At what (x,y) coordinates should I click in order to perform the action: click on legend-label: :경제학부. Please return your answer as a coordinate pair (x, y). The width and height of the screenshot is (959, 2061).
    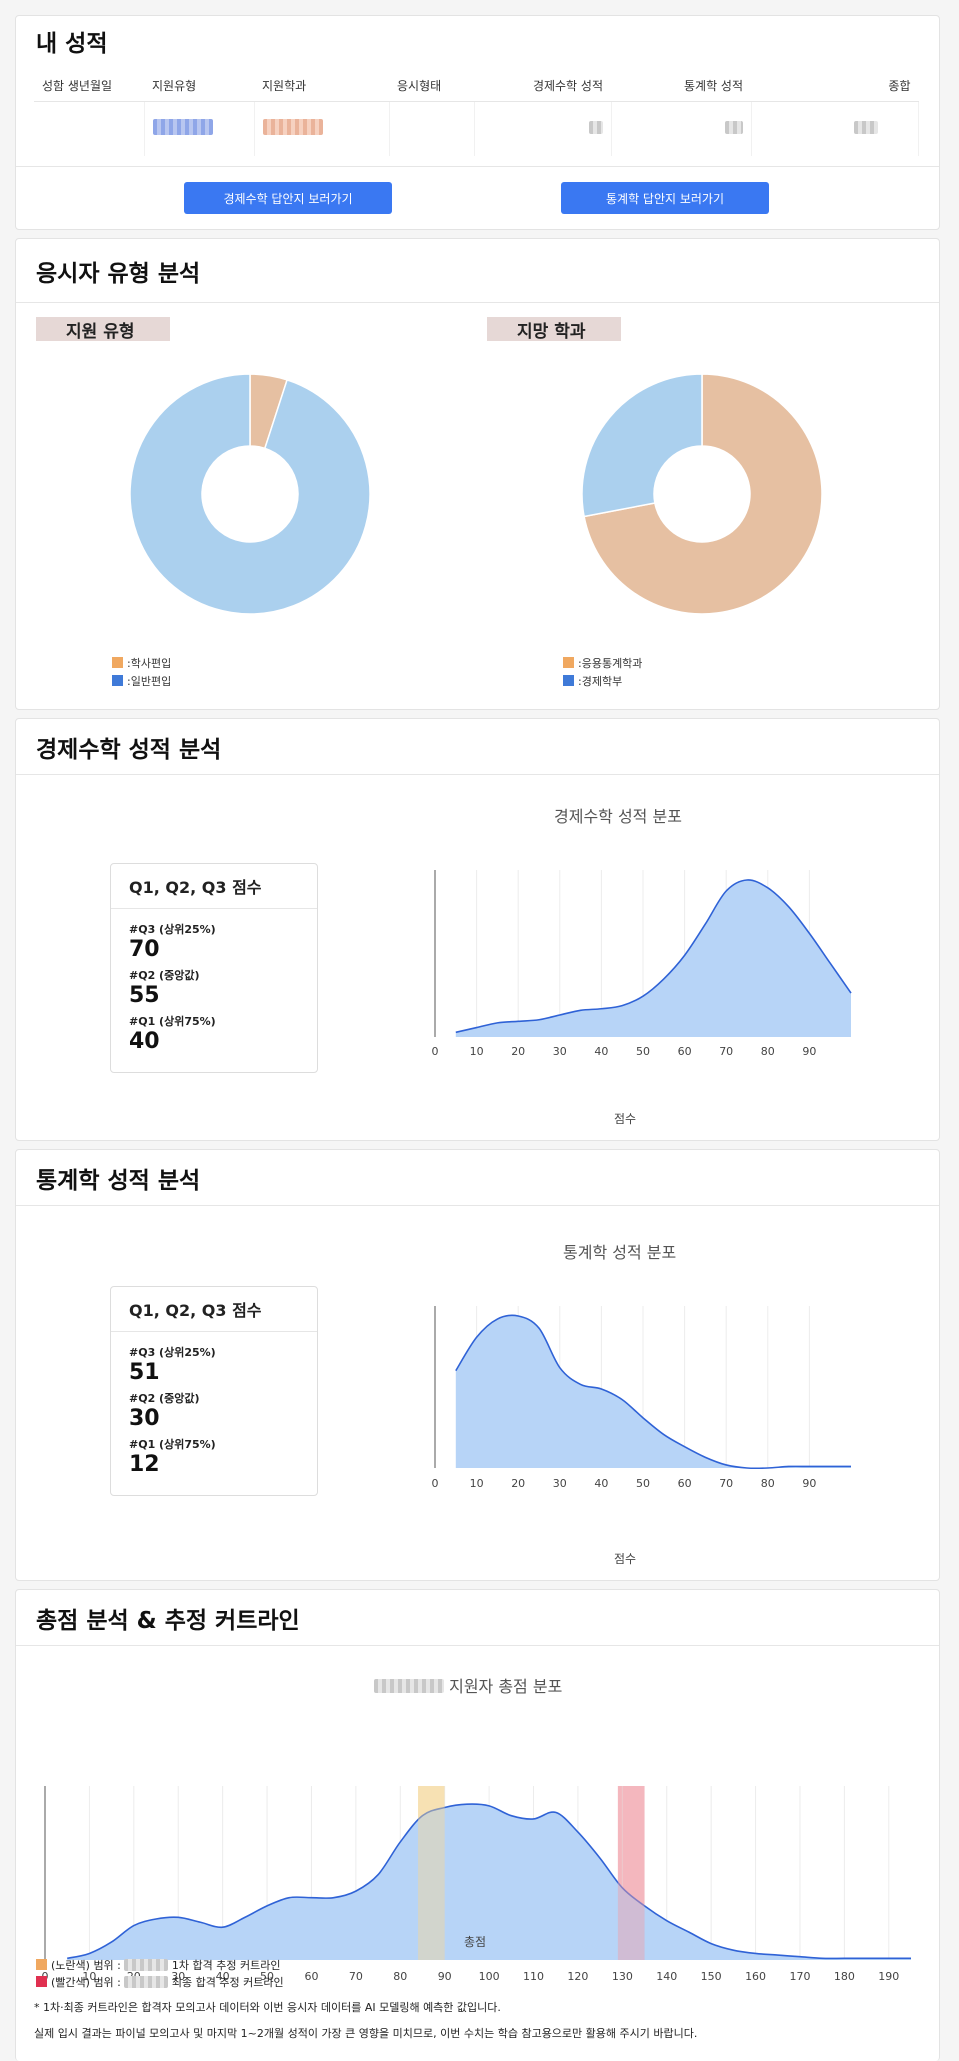
    Looking at the image, I should click on (600, 681).